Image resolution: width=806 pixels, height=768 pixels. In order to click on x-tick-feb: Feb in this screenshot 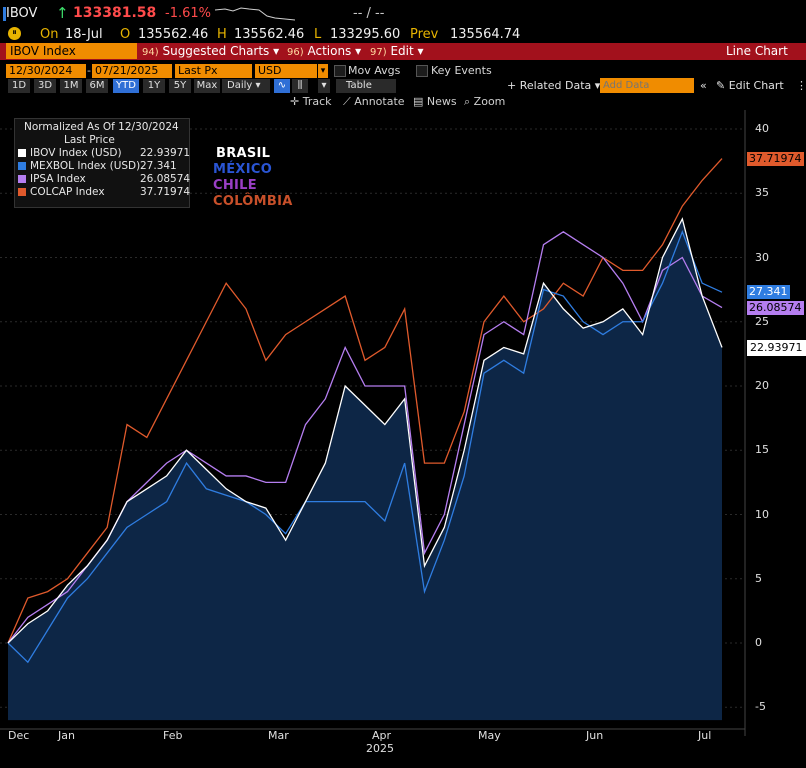, I will do `click(173, 735)`.